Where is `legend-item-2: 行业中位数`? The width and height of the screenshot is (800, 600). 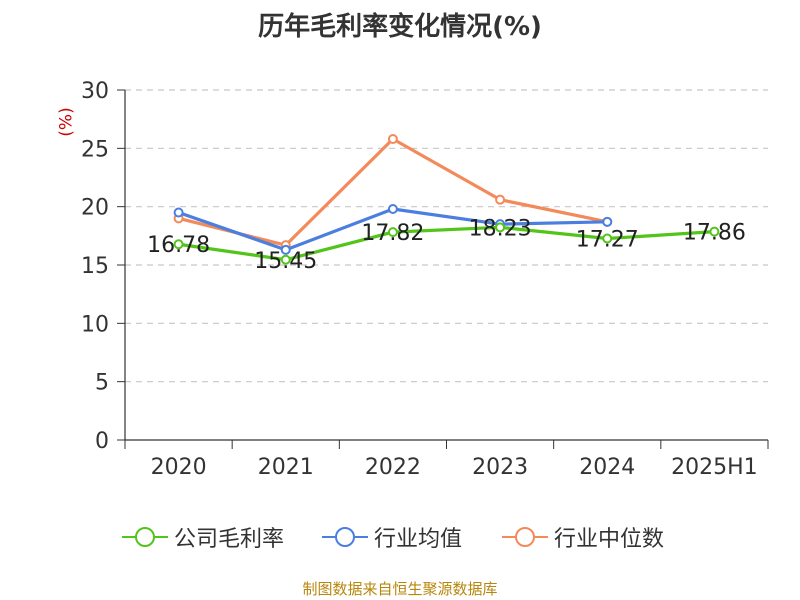
legend-item-2: 行业中位数 is located at coordinates (583, 537).